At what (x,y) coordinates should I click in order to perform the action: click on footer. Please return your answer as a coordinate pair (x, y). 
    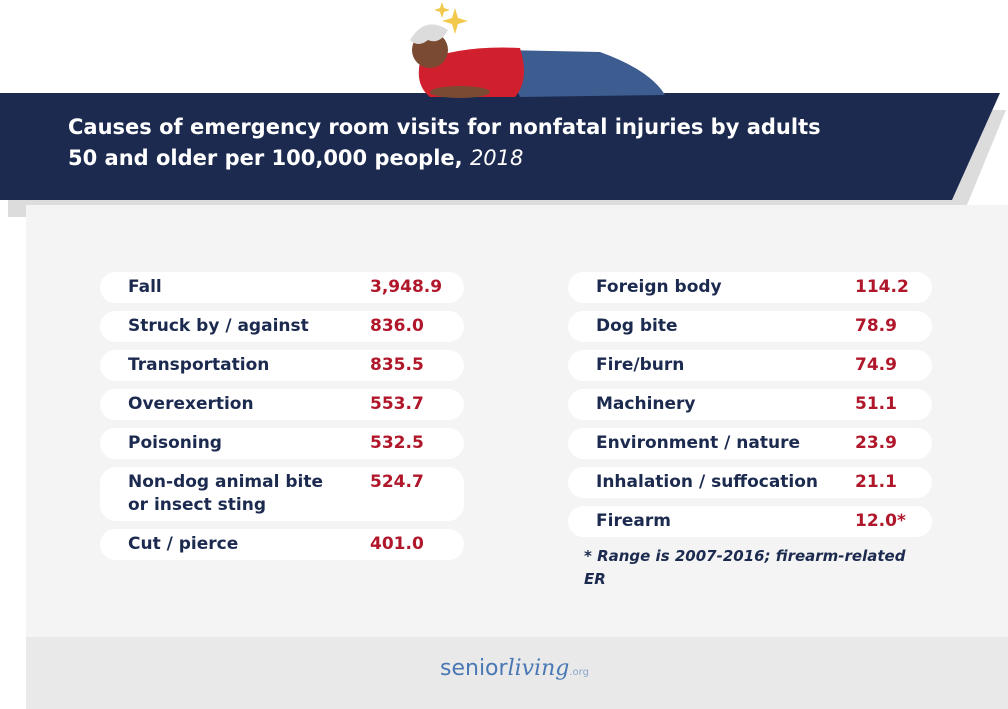
    Looking at the image, I should click on (517, 673).